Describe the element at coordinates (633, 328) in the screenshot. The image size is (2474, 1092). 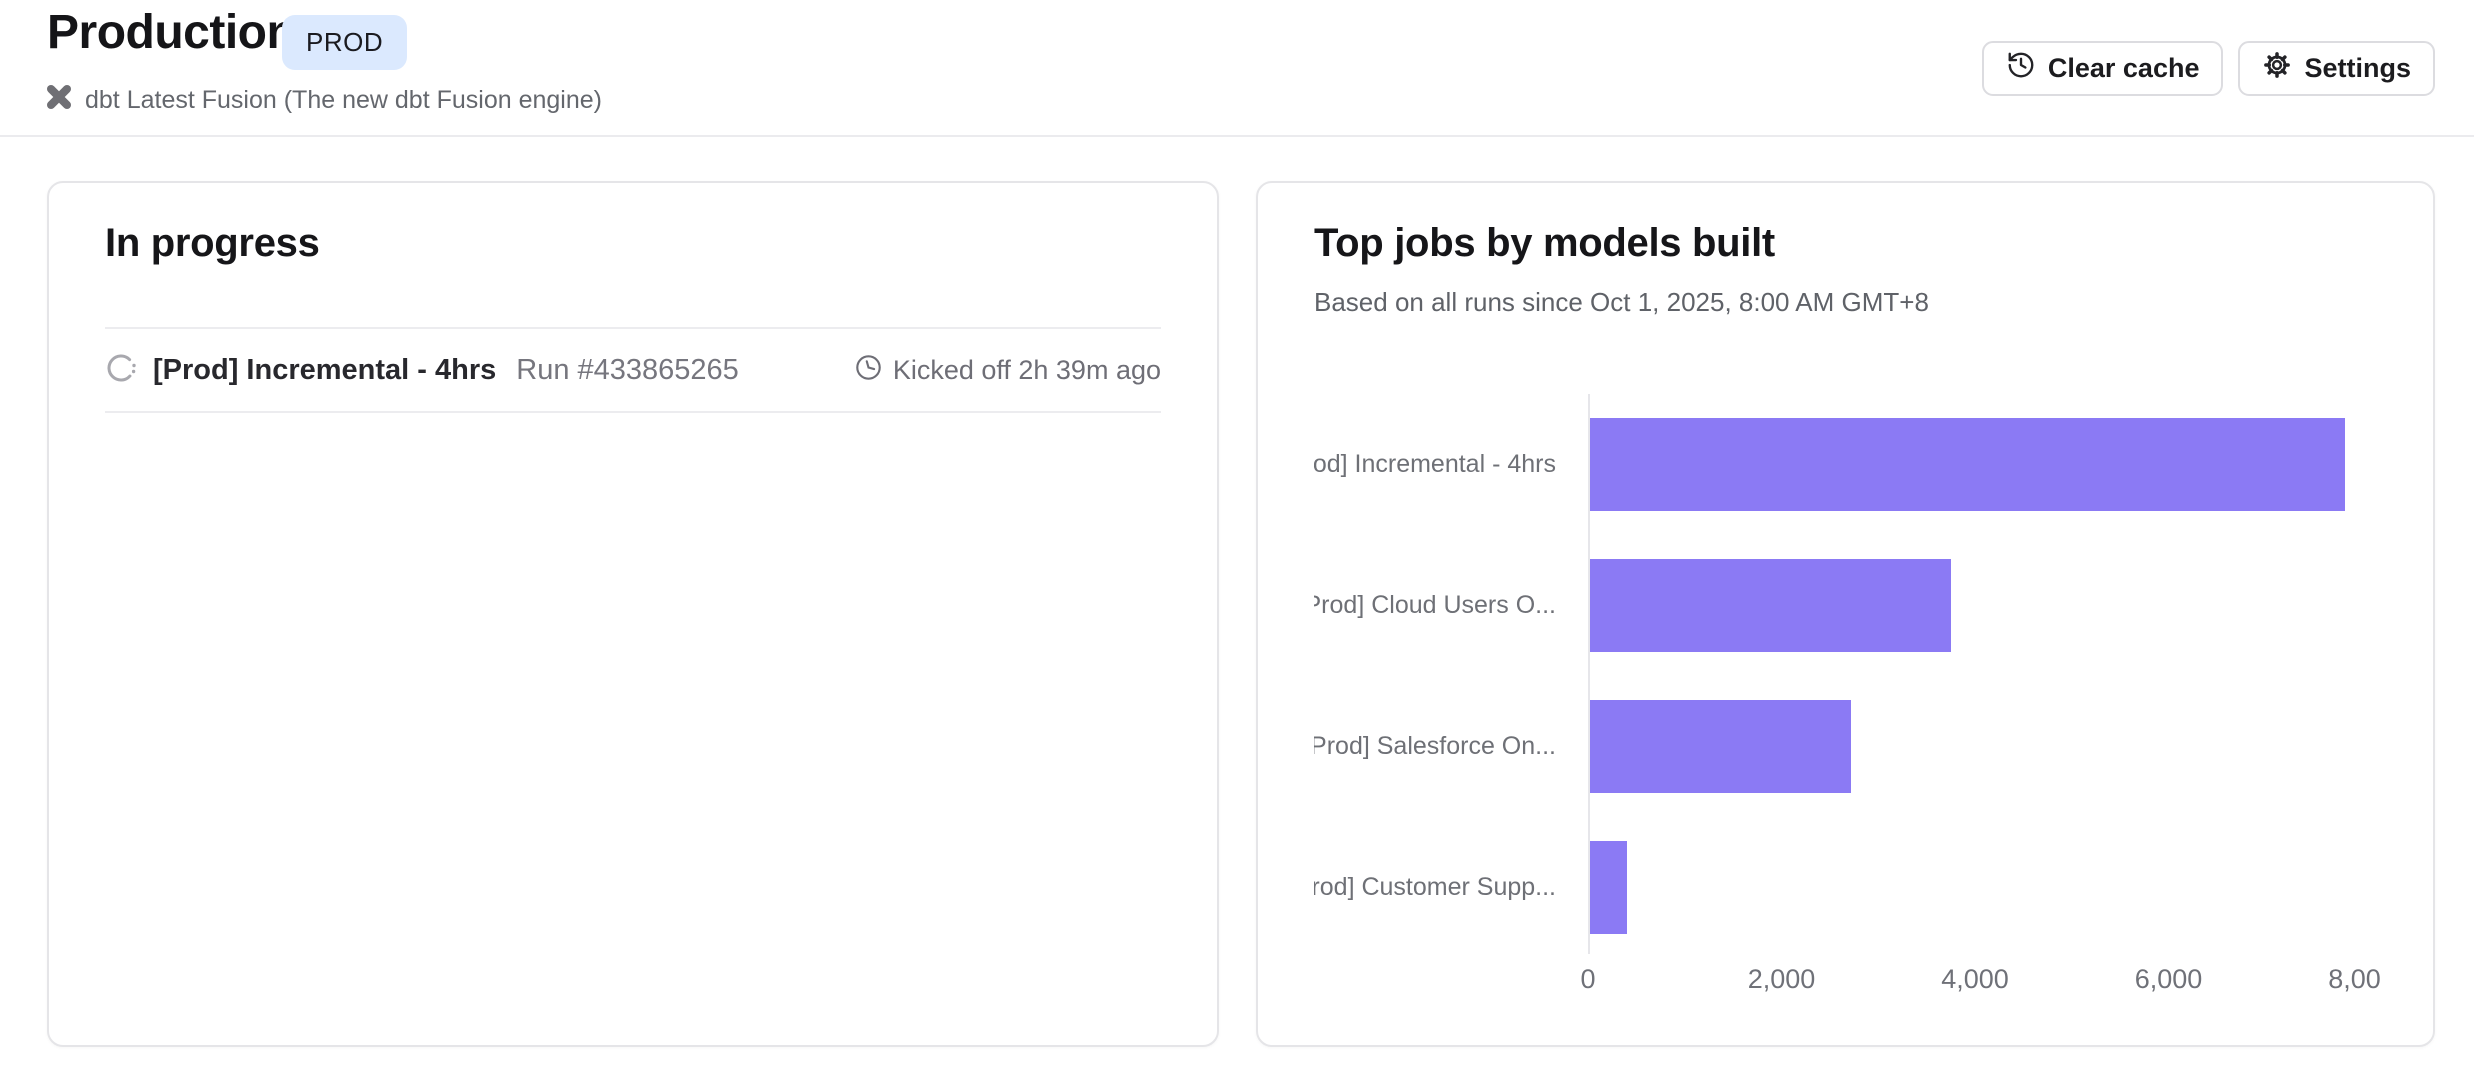
I see `row-divider-top` at that location.